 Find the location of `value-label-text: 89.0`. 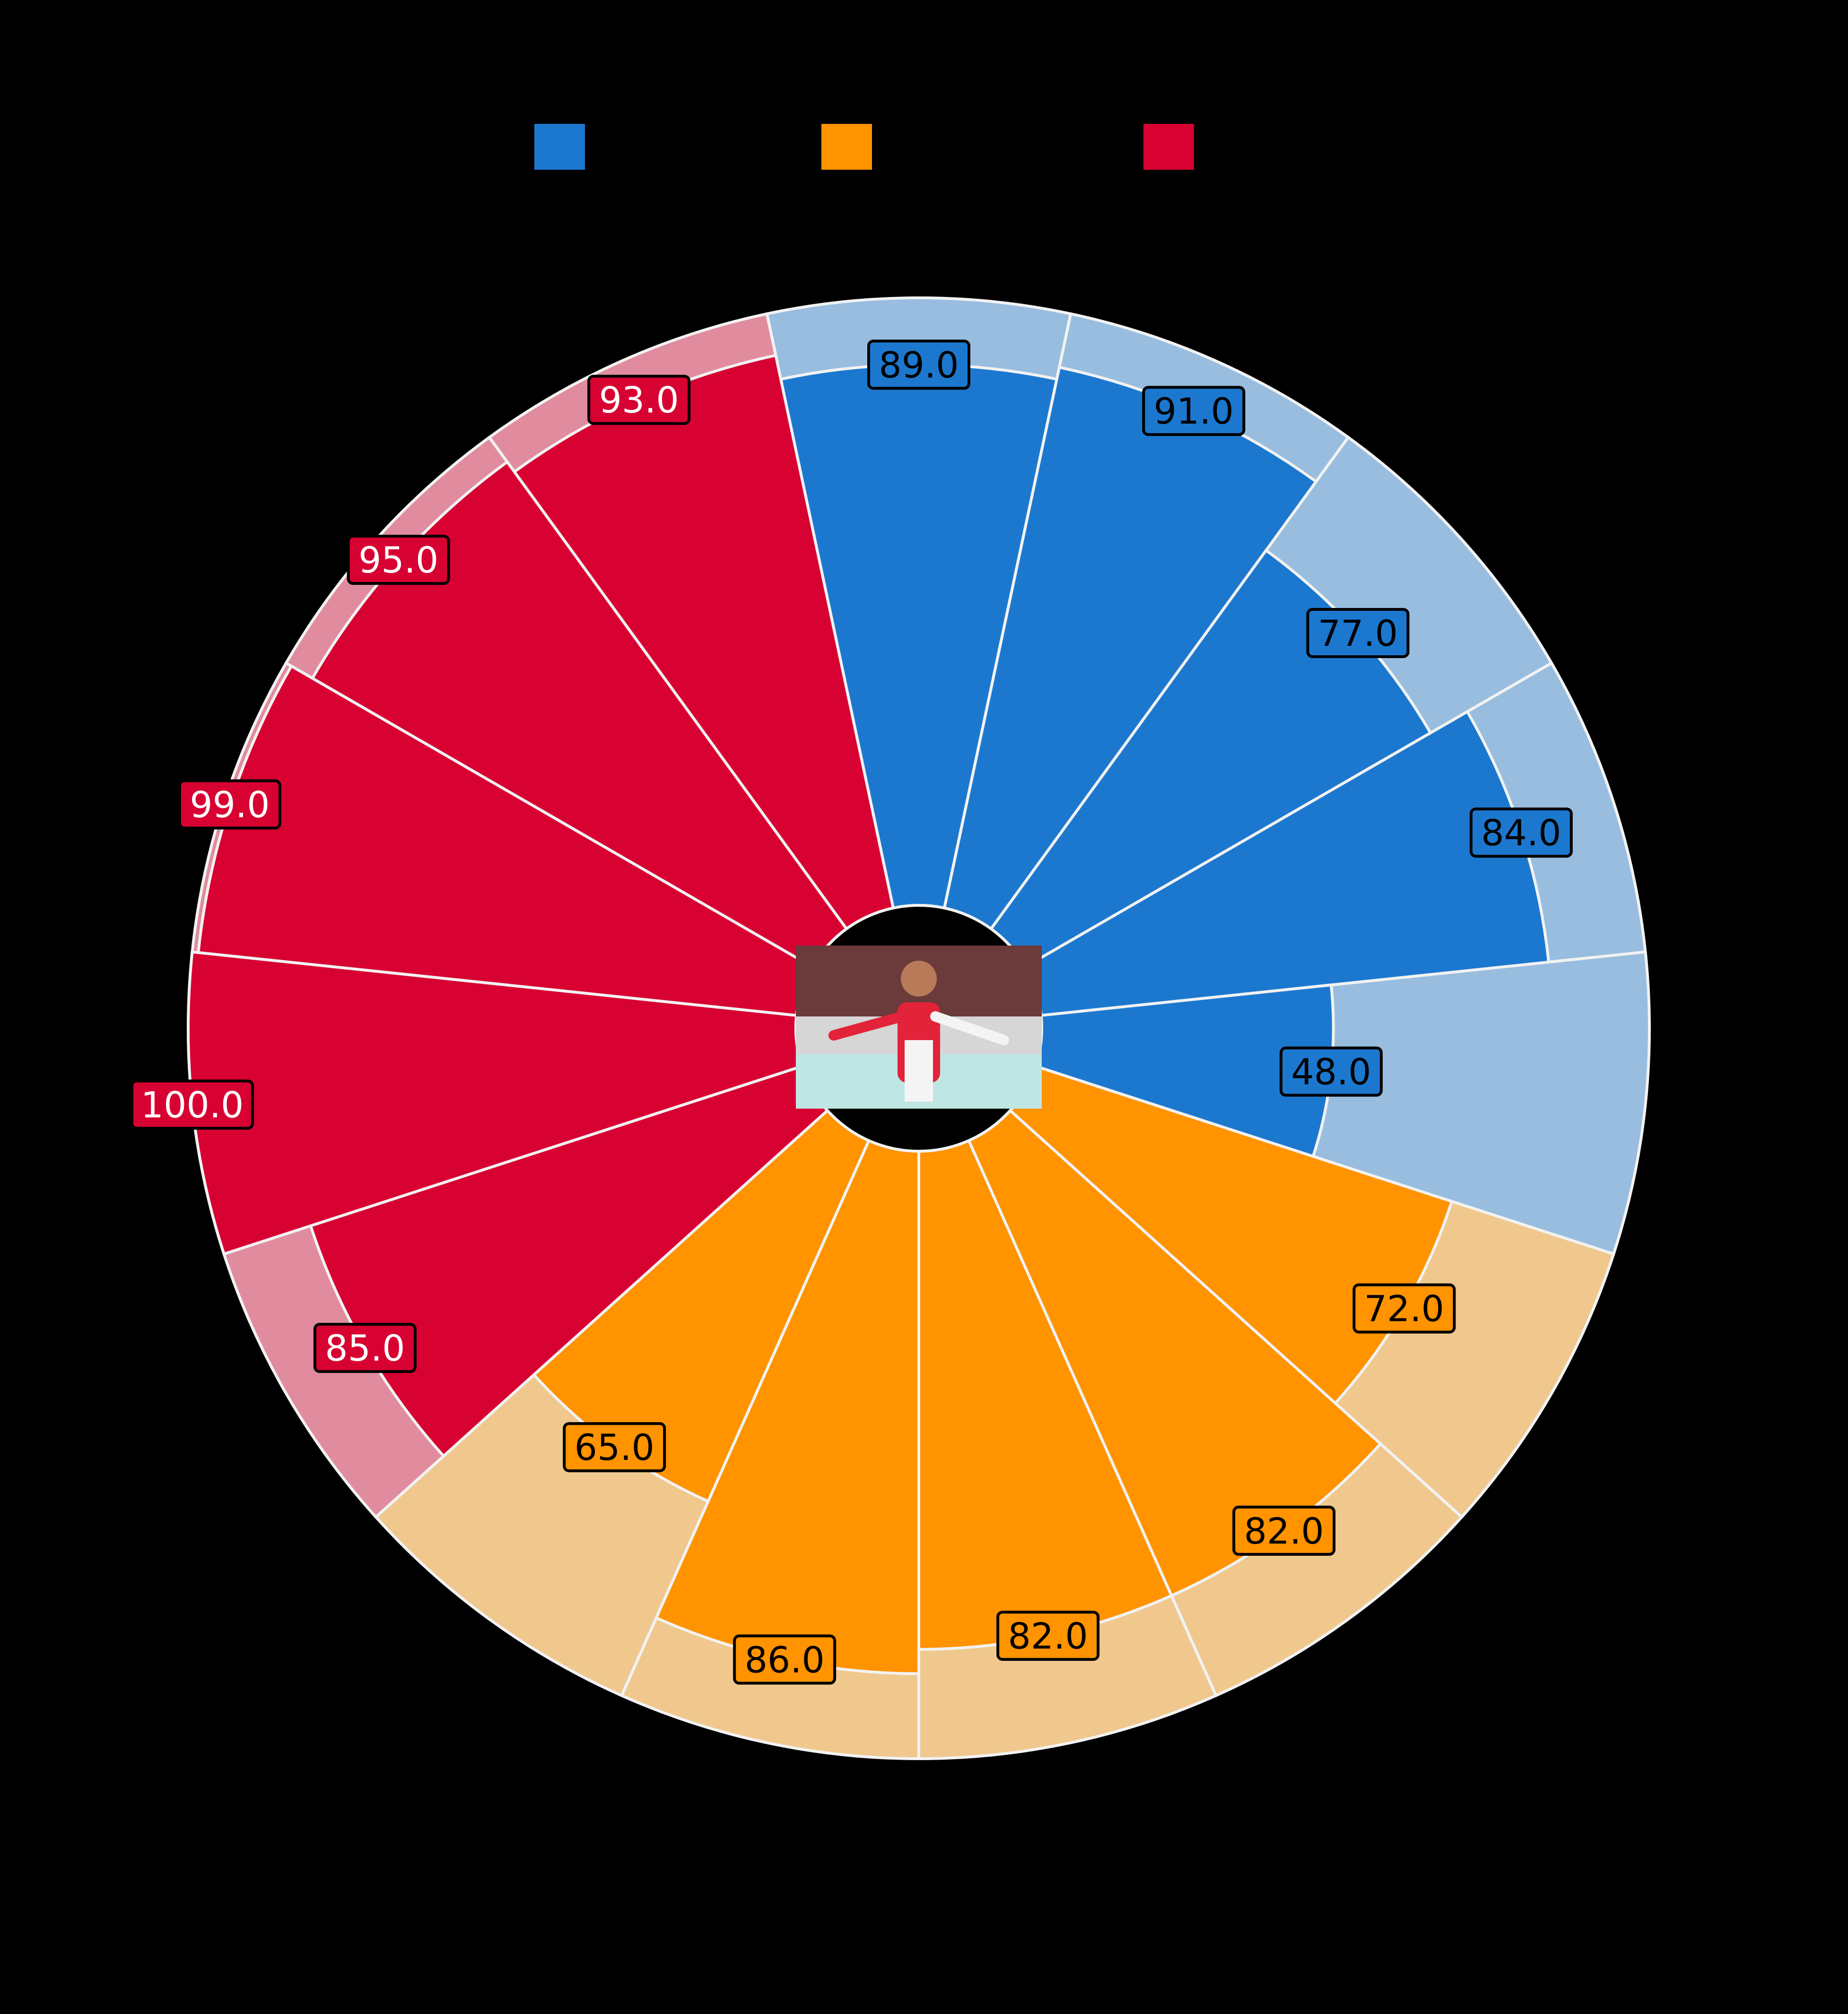

value-label-text: 89.0 is located at coordinates (919, 365).